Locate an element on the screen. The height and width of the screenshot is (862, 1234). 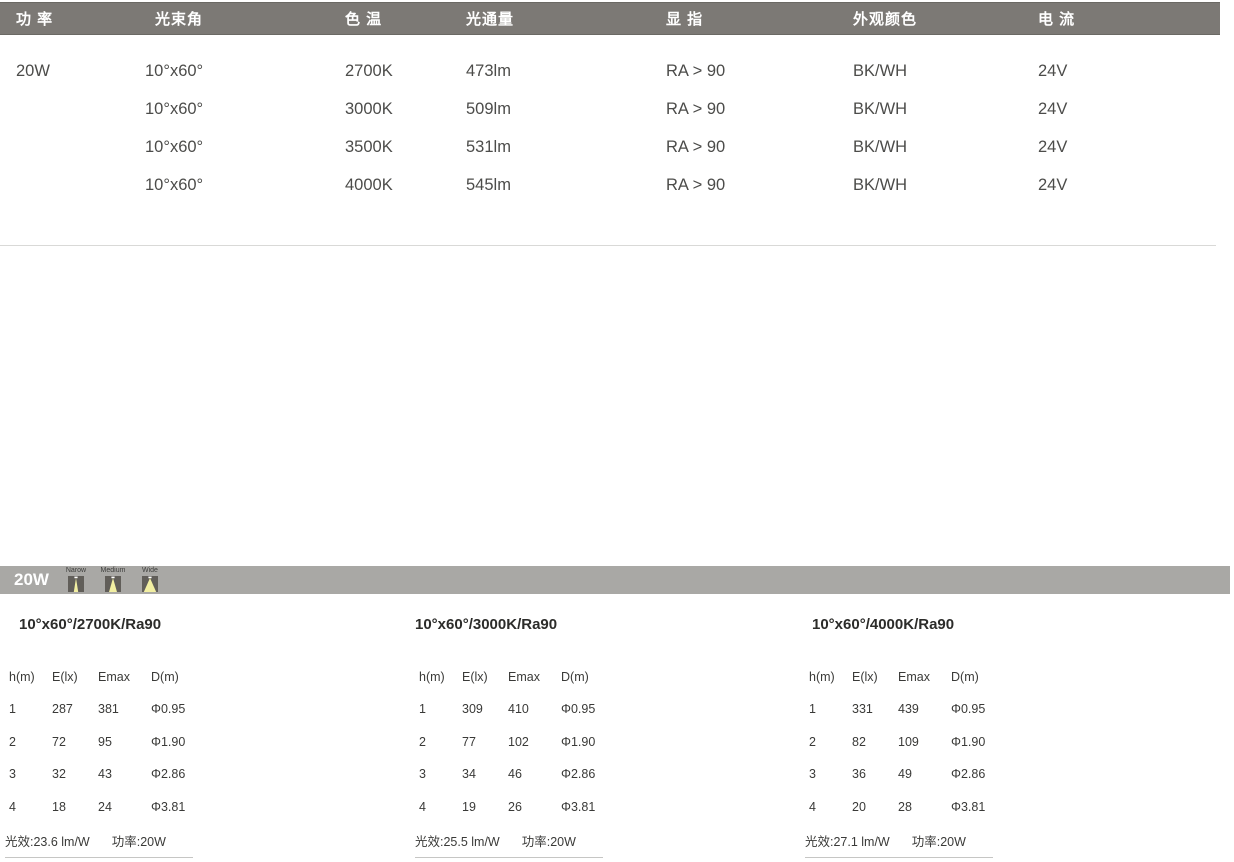
table-row: 10°x60° 3500K 531lm RA > 90 BK/WH 24V is located at coordinates (610, 147).